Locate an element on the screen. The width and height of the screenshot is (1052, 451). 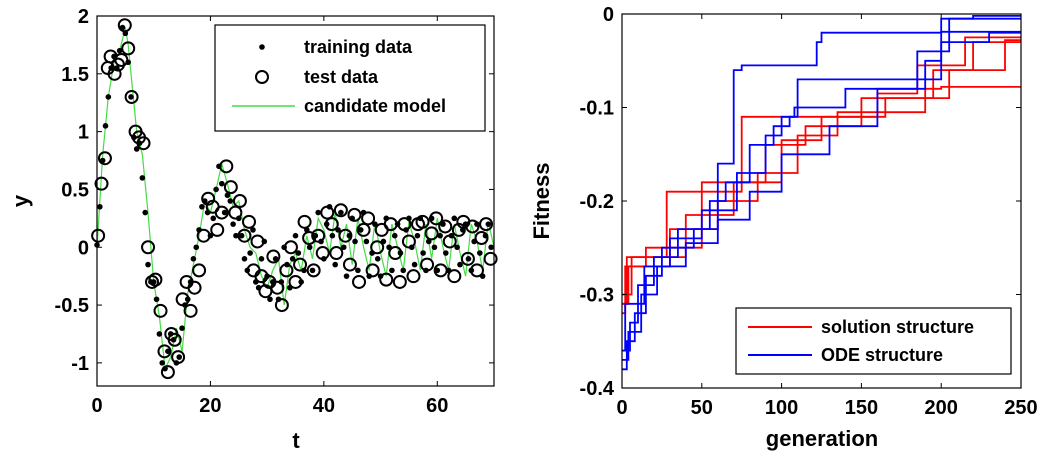
right-xtick-label: 200 is located at coordinates (941, 408).